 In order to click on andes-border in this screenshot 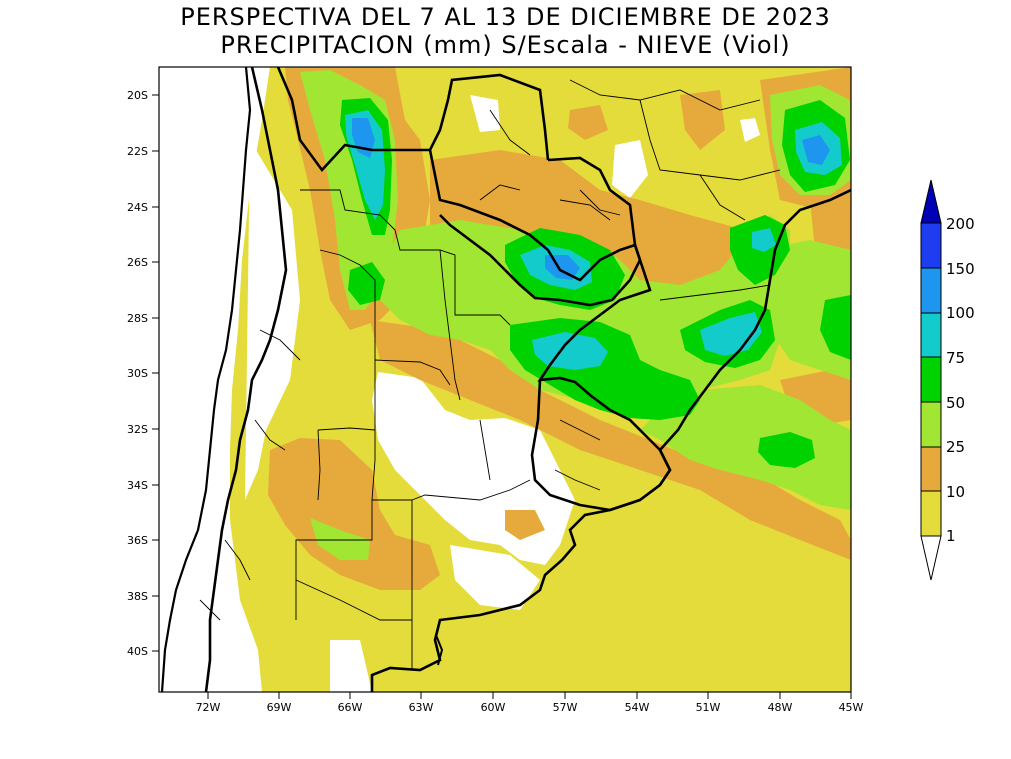, I will do `click(246, 379)`.